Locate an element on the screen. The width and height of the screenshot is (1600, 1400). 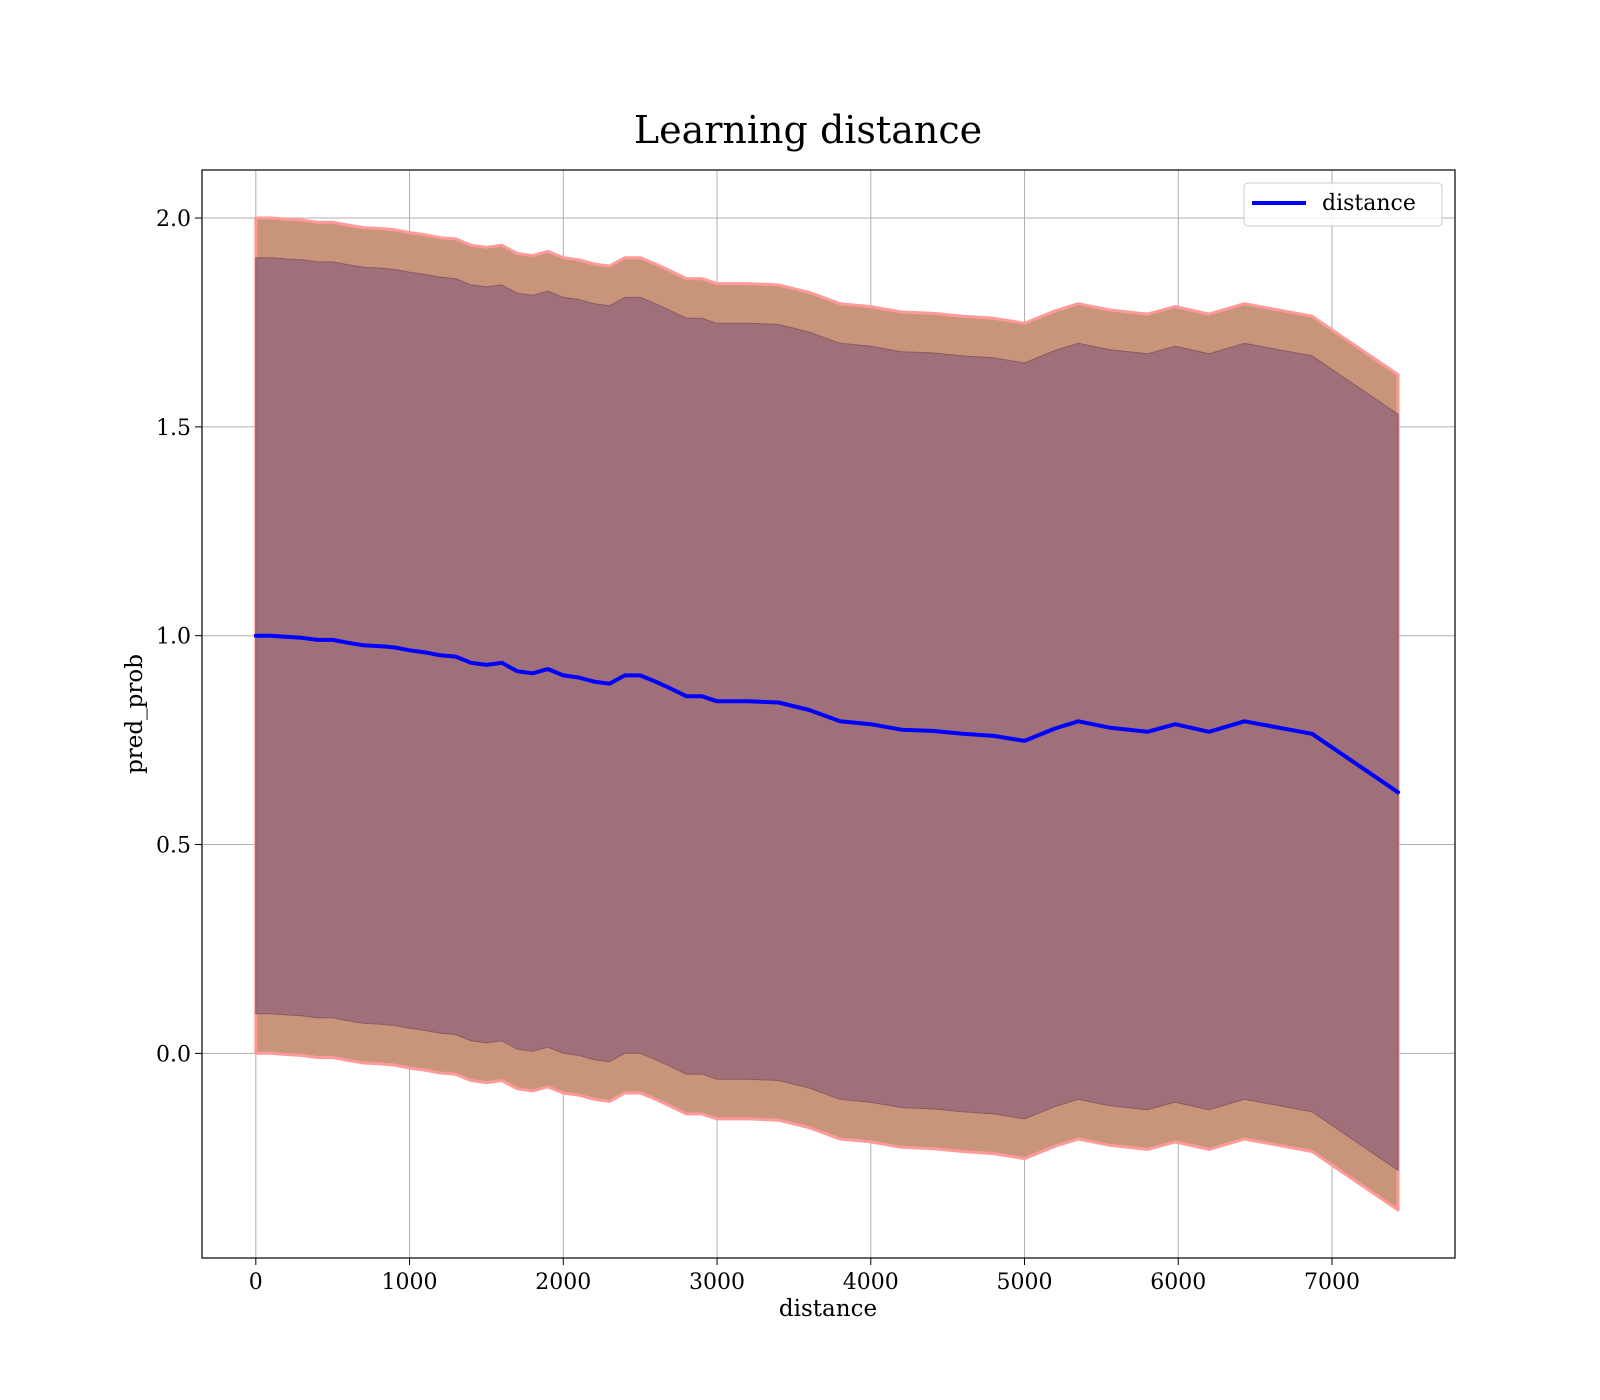
y-tick-label: 1.5 is located at coordinates (173, 428).